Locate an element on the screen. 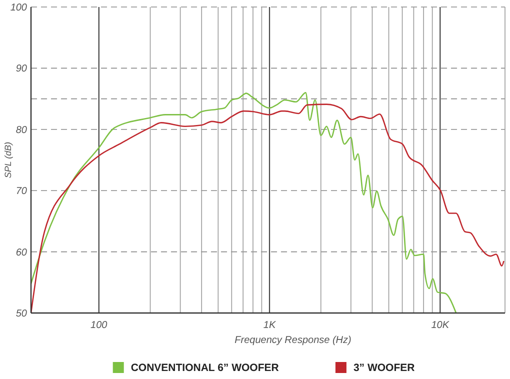 The image size is (510, 379). x-tick-label: 10K is located at coordinates (440, 325).